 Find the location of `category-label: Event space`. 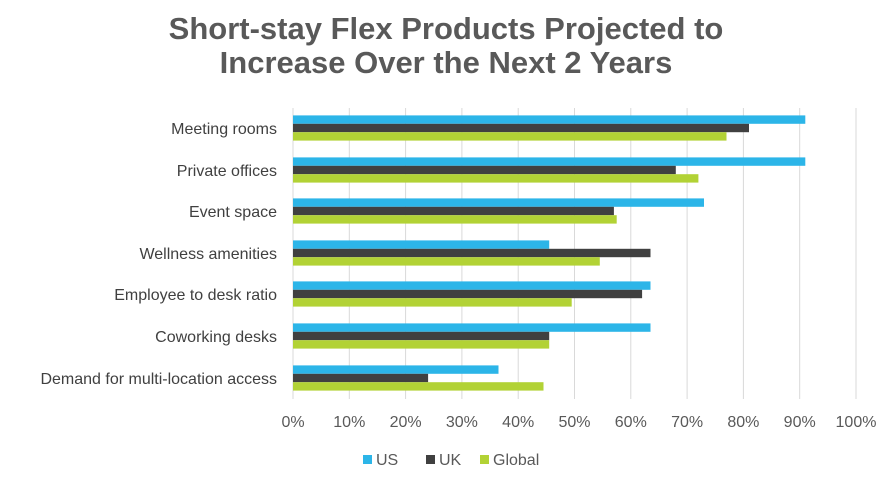

category-label: Event space is located at coordinates (233, 212).